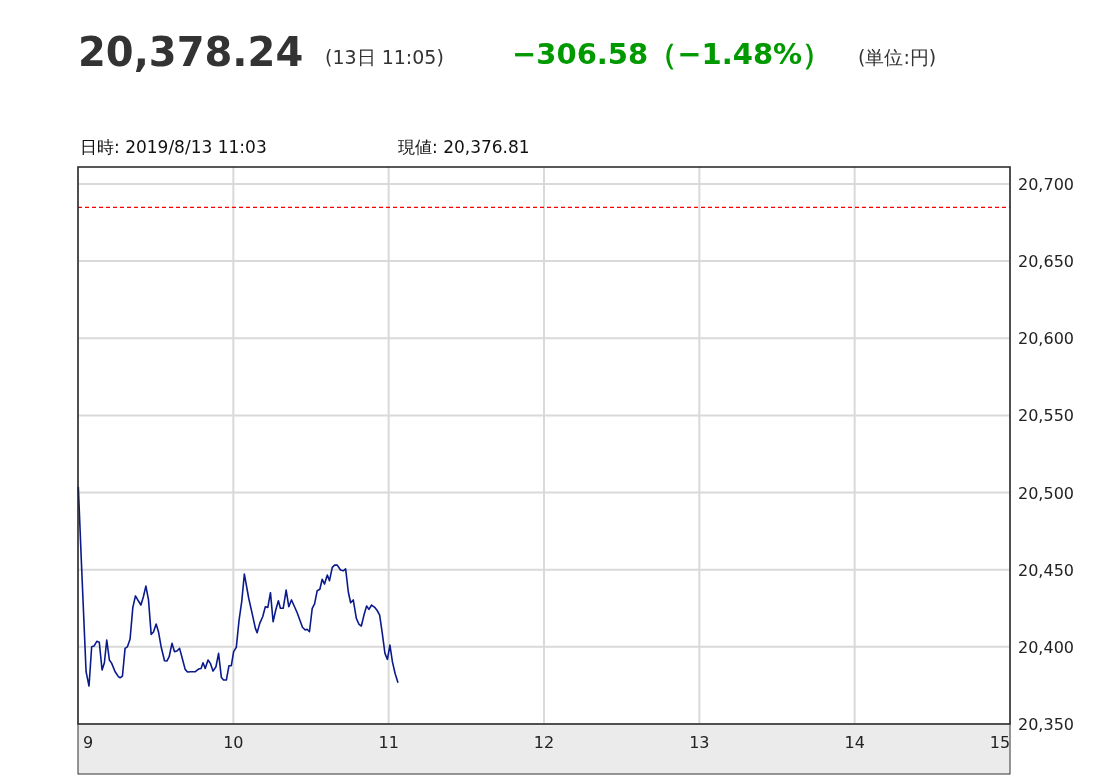 This screenshot has height=783, width=1109. What do you see at coordinates (1046, 339) in the screenshot?
I see `y-tick-label: 20,600` at bounding box center [1046, 339].